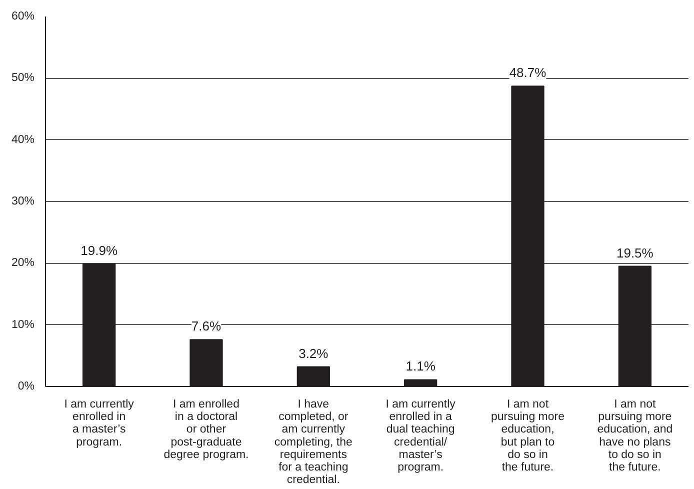  What do you see at coordinates (99, 250) in the screenshot?
I see `data-label: 19.9%` at bounding box center [99, 250].